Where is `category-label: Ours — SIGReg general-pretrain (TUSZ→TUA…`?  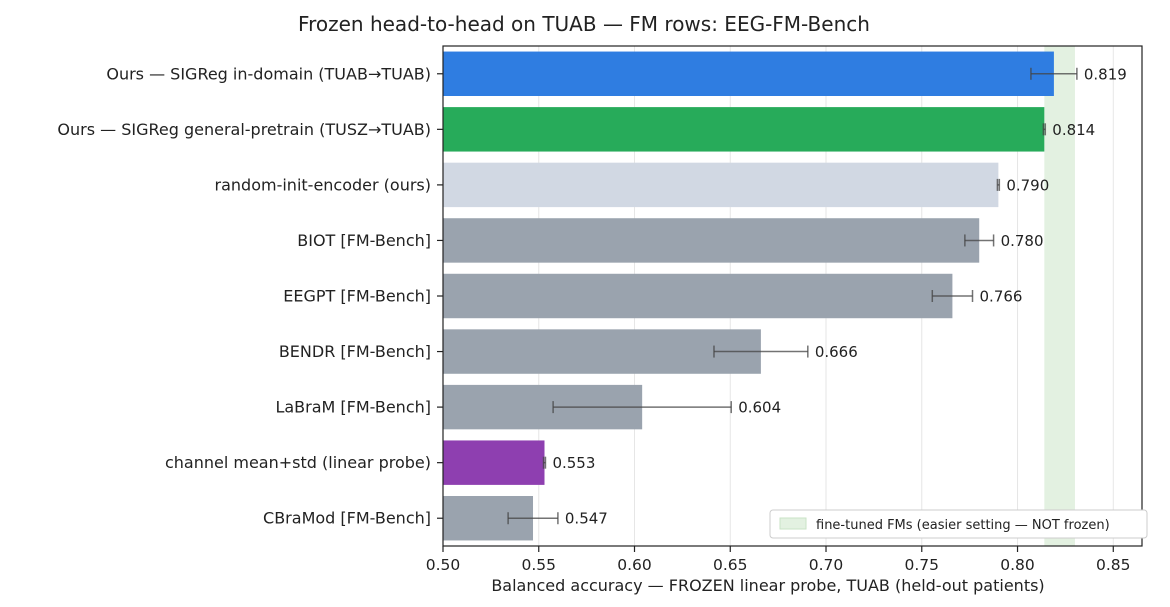 category-label: Ours — SIGReg general-pretrain (TUSZ→TUA… is located at coordinates (244, 129).